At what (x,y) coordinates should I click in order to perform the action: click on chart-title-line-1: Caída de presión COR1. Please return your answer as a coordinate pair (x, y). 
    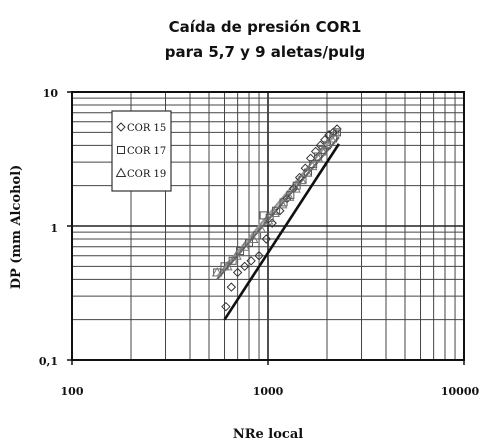
    Looking at the image, I should click on (265, 27).